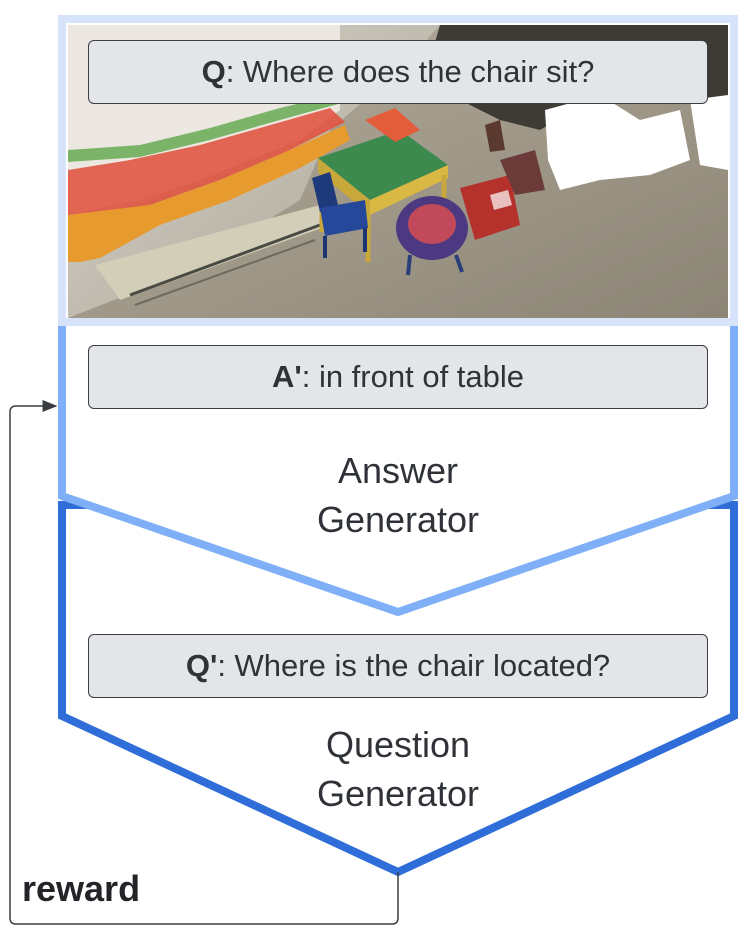 Image resolution: width=748 pixels, height=942 pixels. What do you see at coordinates (213, 71) in the screenshot?
I see `scene-question-prefix: Q` at bounding box center [213, 71].